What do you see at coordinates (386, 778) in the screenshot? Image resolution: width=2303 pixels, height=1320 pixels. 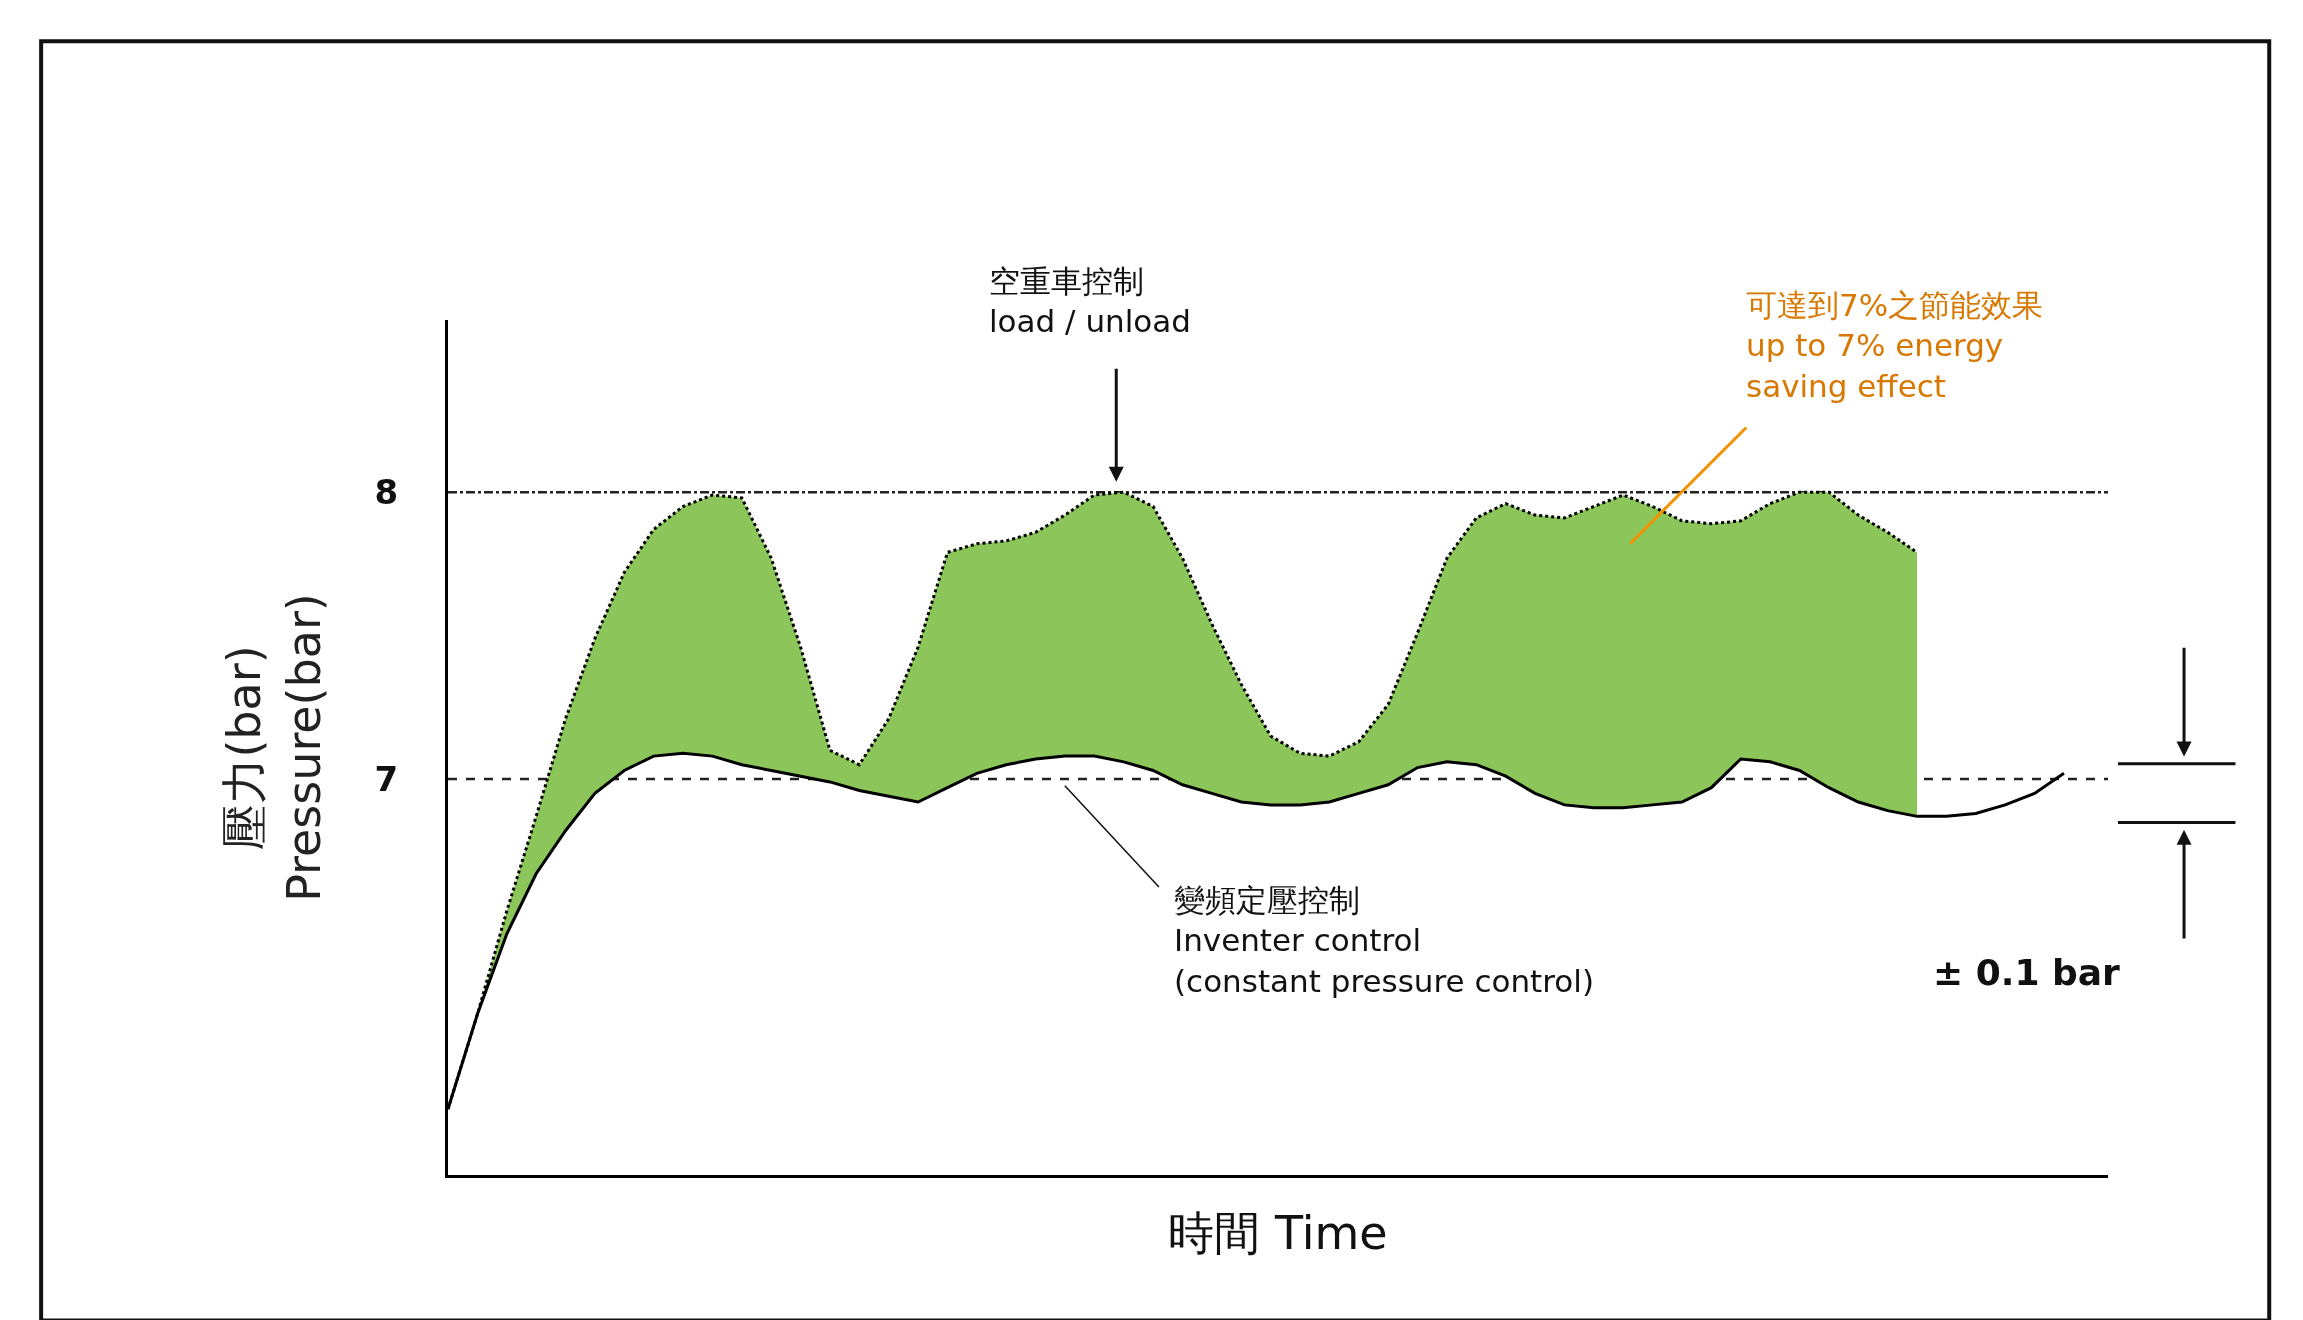 I see `y-tick-label: 7` at bounding box center [386, 778].